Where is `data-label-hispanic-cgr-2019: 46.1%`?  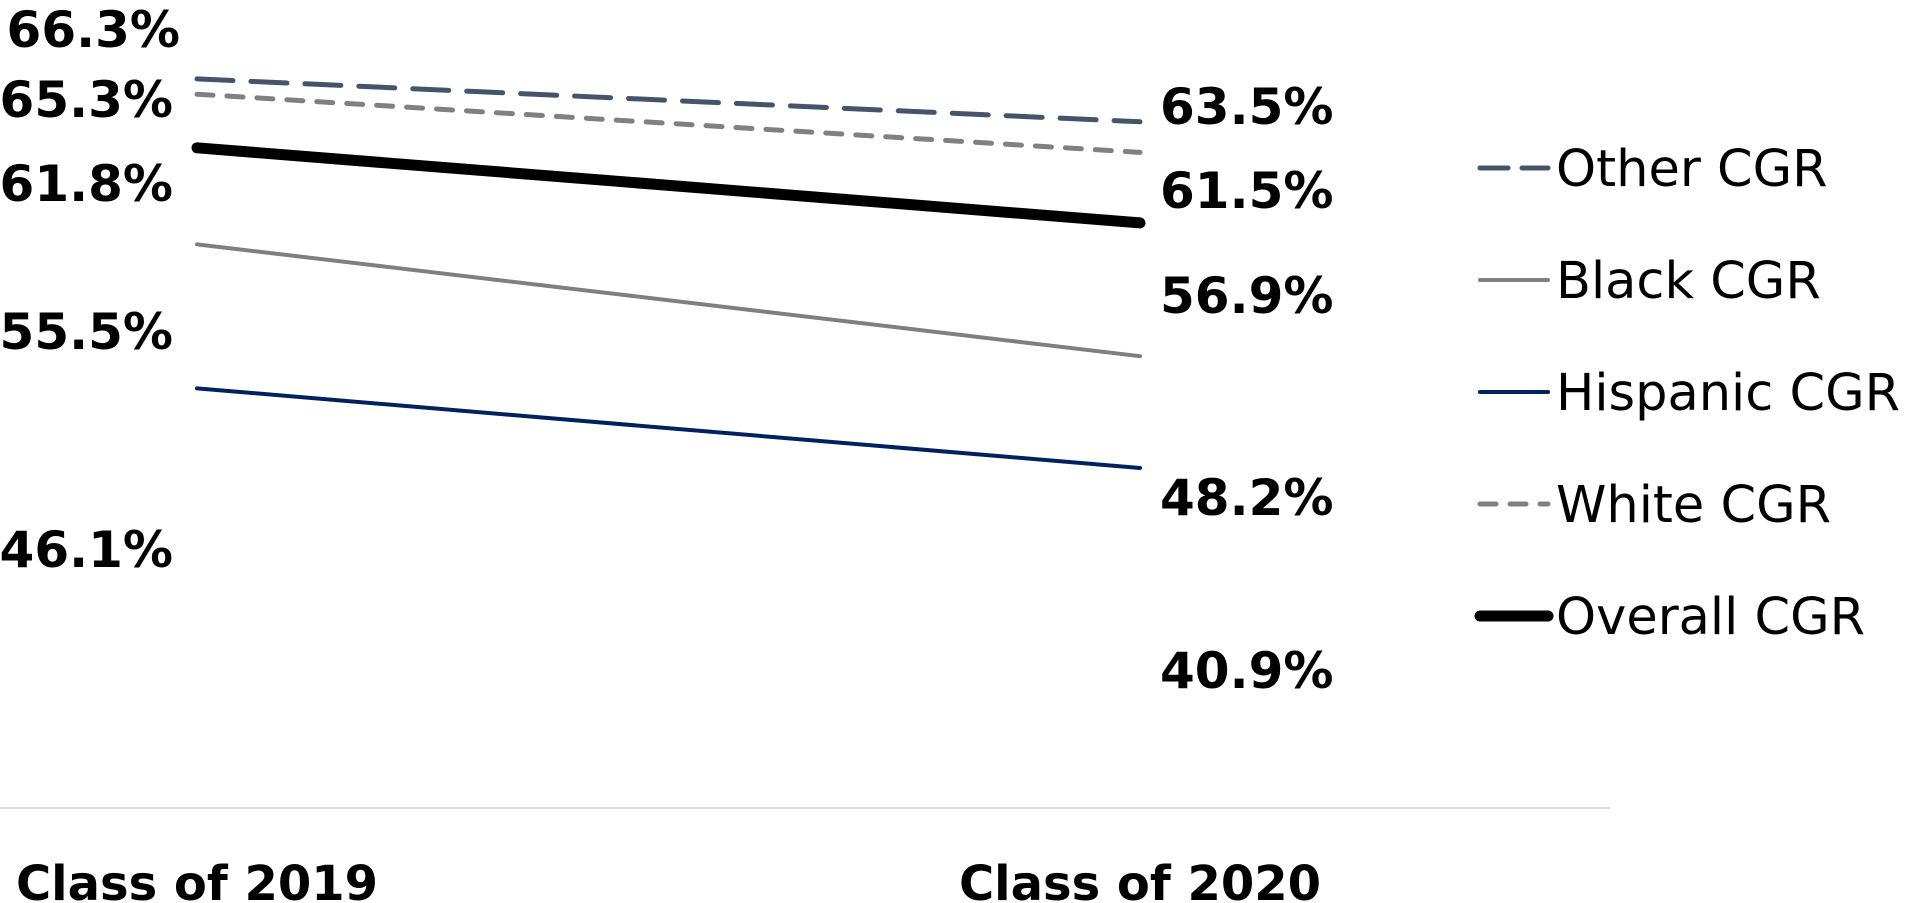 data-label-hispanic-cgr-2019: 46.1% is located at coordinates (86, 550).